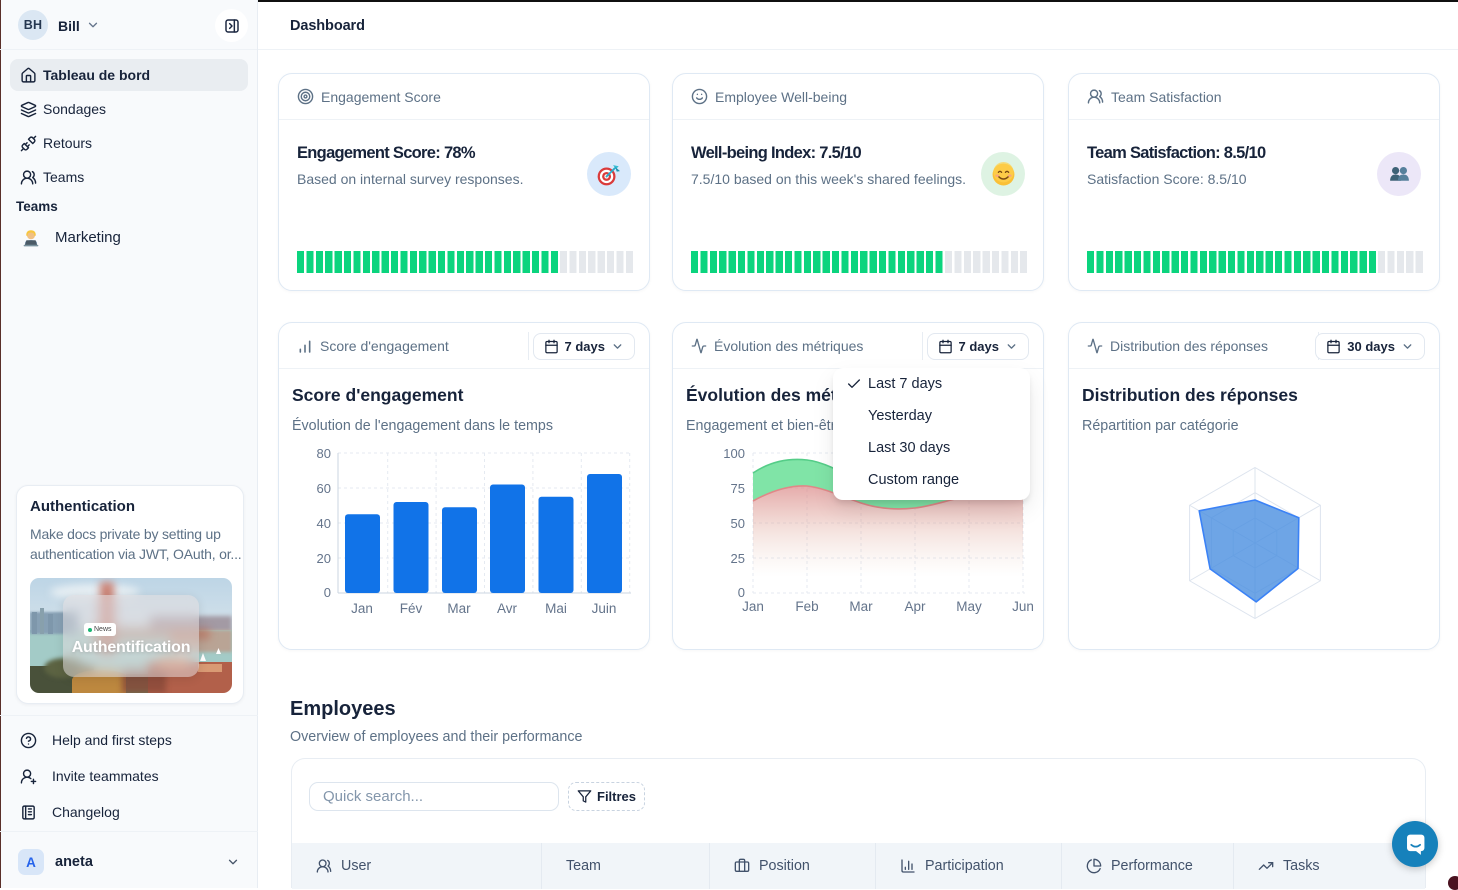 This screenshot has height=890, width=1458. What do you see at coordinates (604, 608) in the screenshot?
I see `svg-text: Juin` at bounding box center [604, 608].